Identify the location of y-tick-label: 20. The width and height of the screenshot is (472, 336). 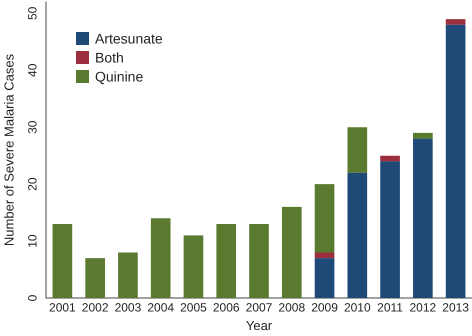
(32, 184).